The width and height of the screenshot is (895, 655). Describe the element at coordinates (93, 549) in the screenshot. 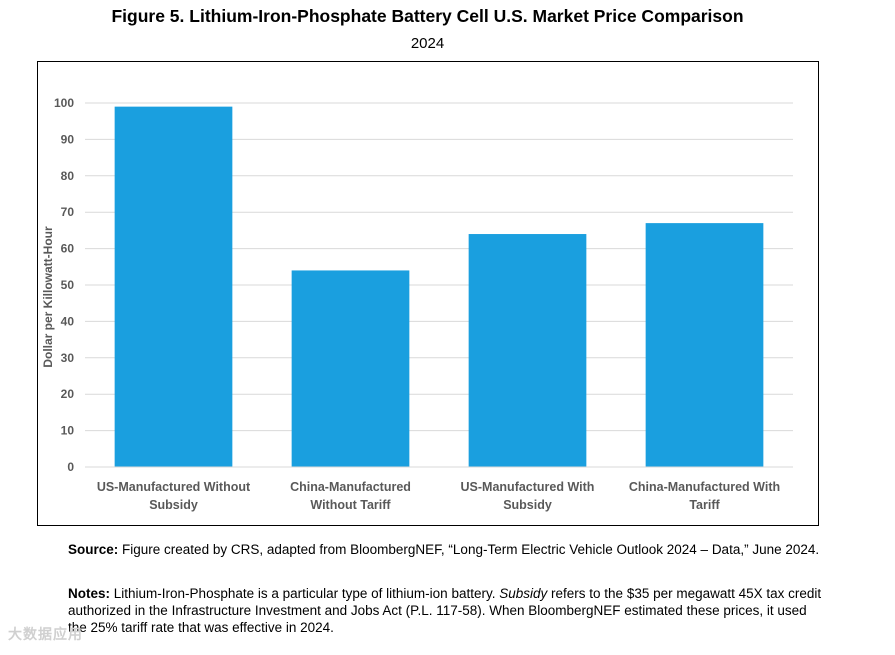

I see `source-label: Source:` at that location.